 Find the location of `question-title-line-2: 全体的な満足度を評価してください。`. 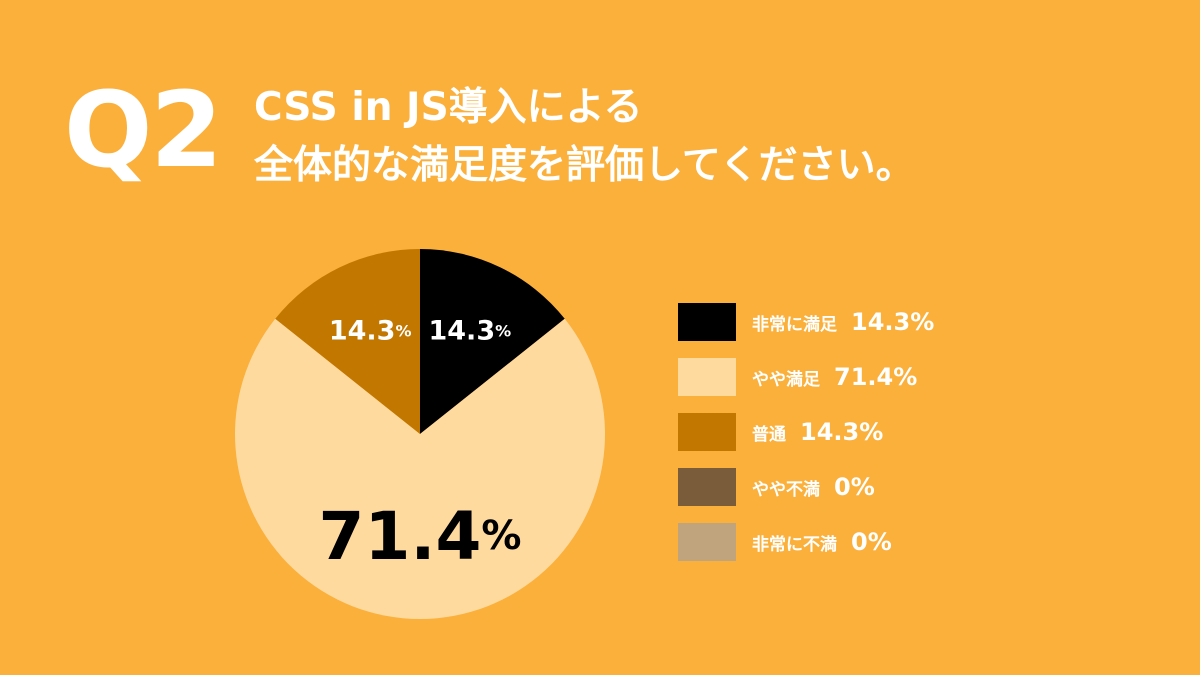

question-title-line-2: 全体的な満足度を評価してください。 is located at coordinates (584, 165).